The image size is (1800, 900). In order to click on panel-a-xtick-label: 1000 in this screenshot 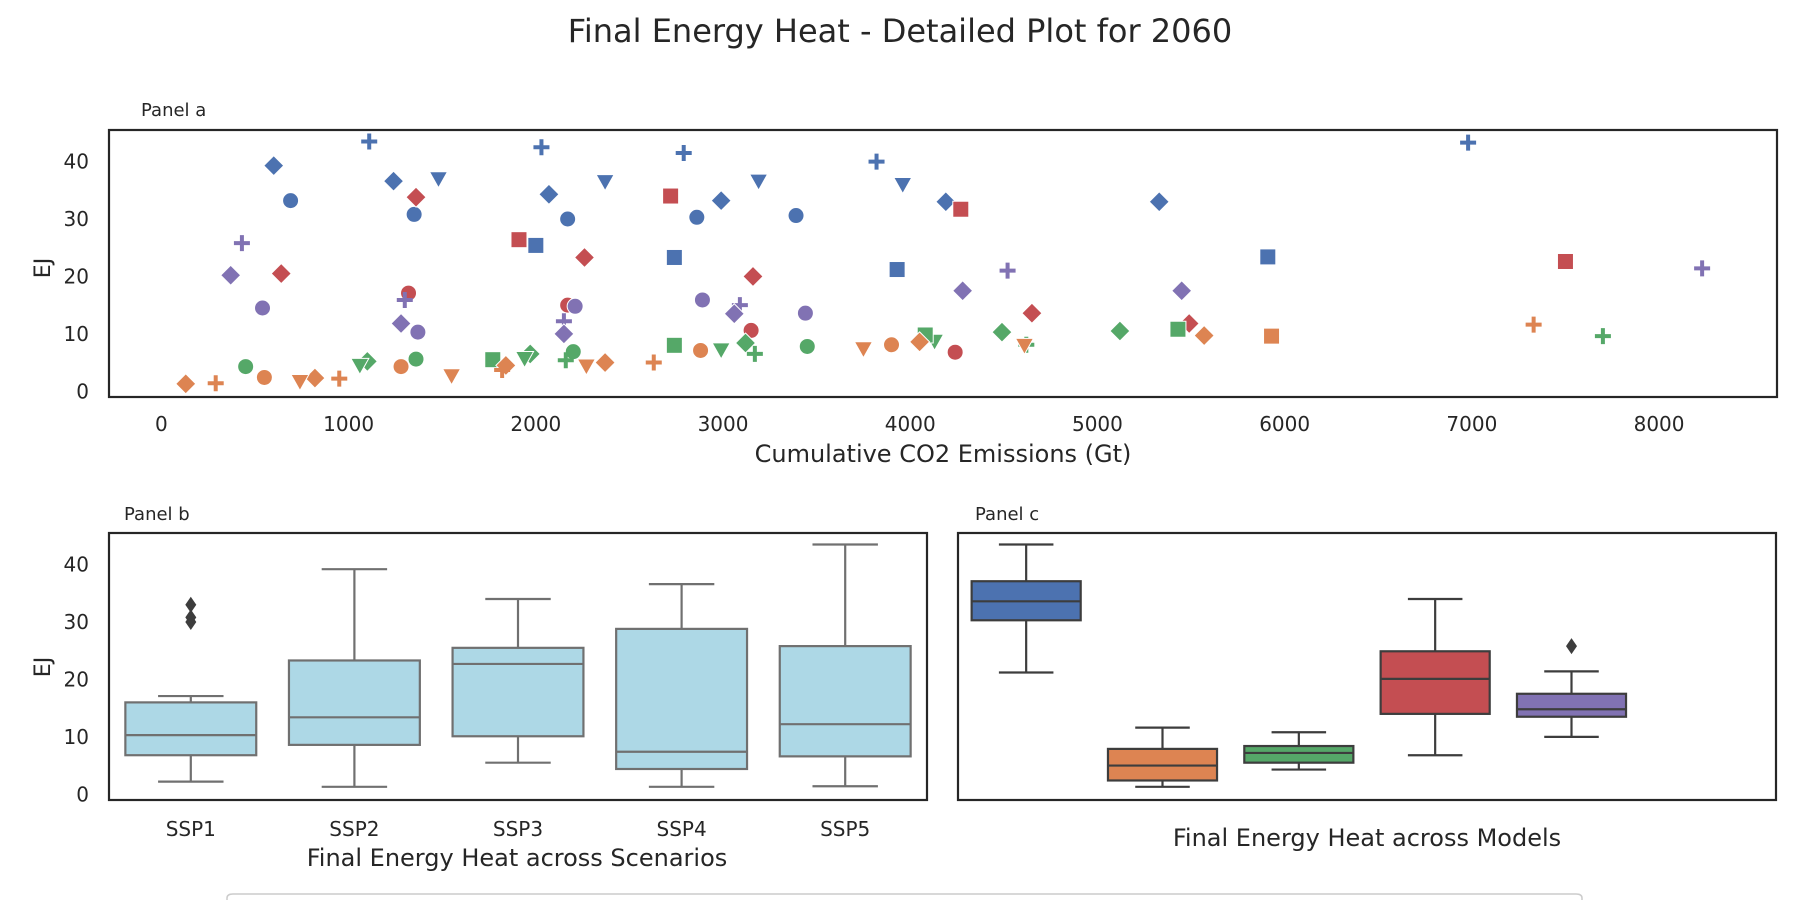, I will do `click(348, 424)`.